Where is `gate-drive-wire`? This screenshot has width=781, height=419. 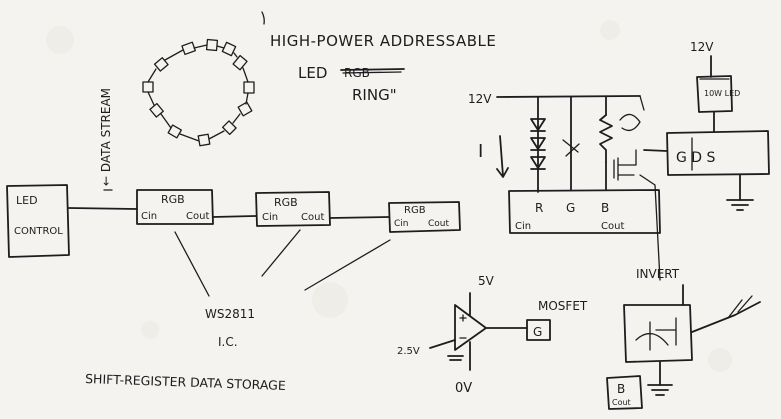
gate-drive-wire is located at coordinates (655, 150).